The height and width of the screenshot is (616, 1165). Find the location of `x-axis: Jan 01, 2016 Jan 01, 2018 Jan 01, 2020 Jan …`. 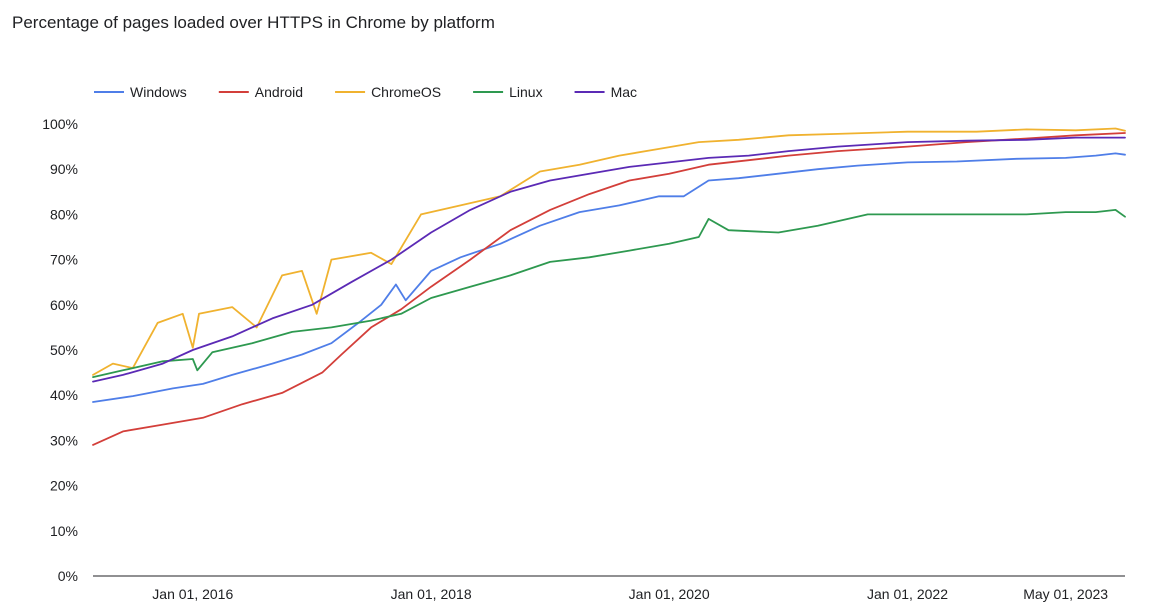

x-axis: Jan 01, 2016 Jan 01, 2018 Jan 01, 2020 Jan … is located at coordinates (609, 588).